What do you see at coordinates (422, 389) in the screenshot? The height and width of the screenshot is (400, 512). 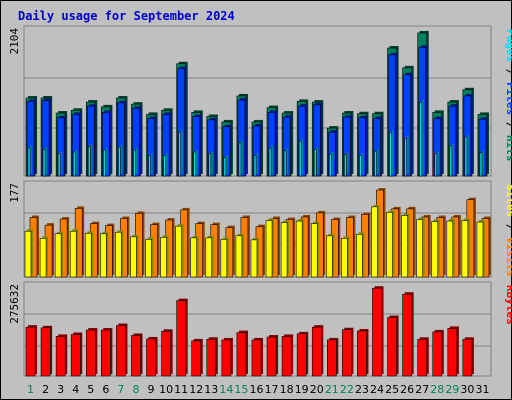 I see `day-label: 27` at bounding box center [422, 389].